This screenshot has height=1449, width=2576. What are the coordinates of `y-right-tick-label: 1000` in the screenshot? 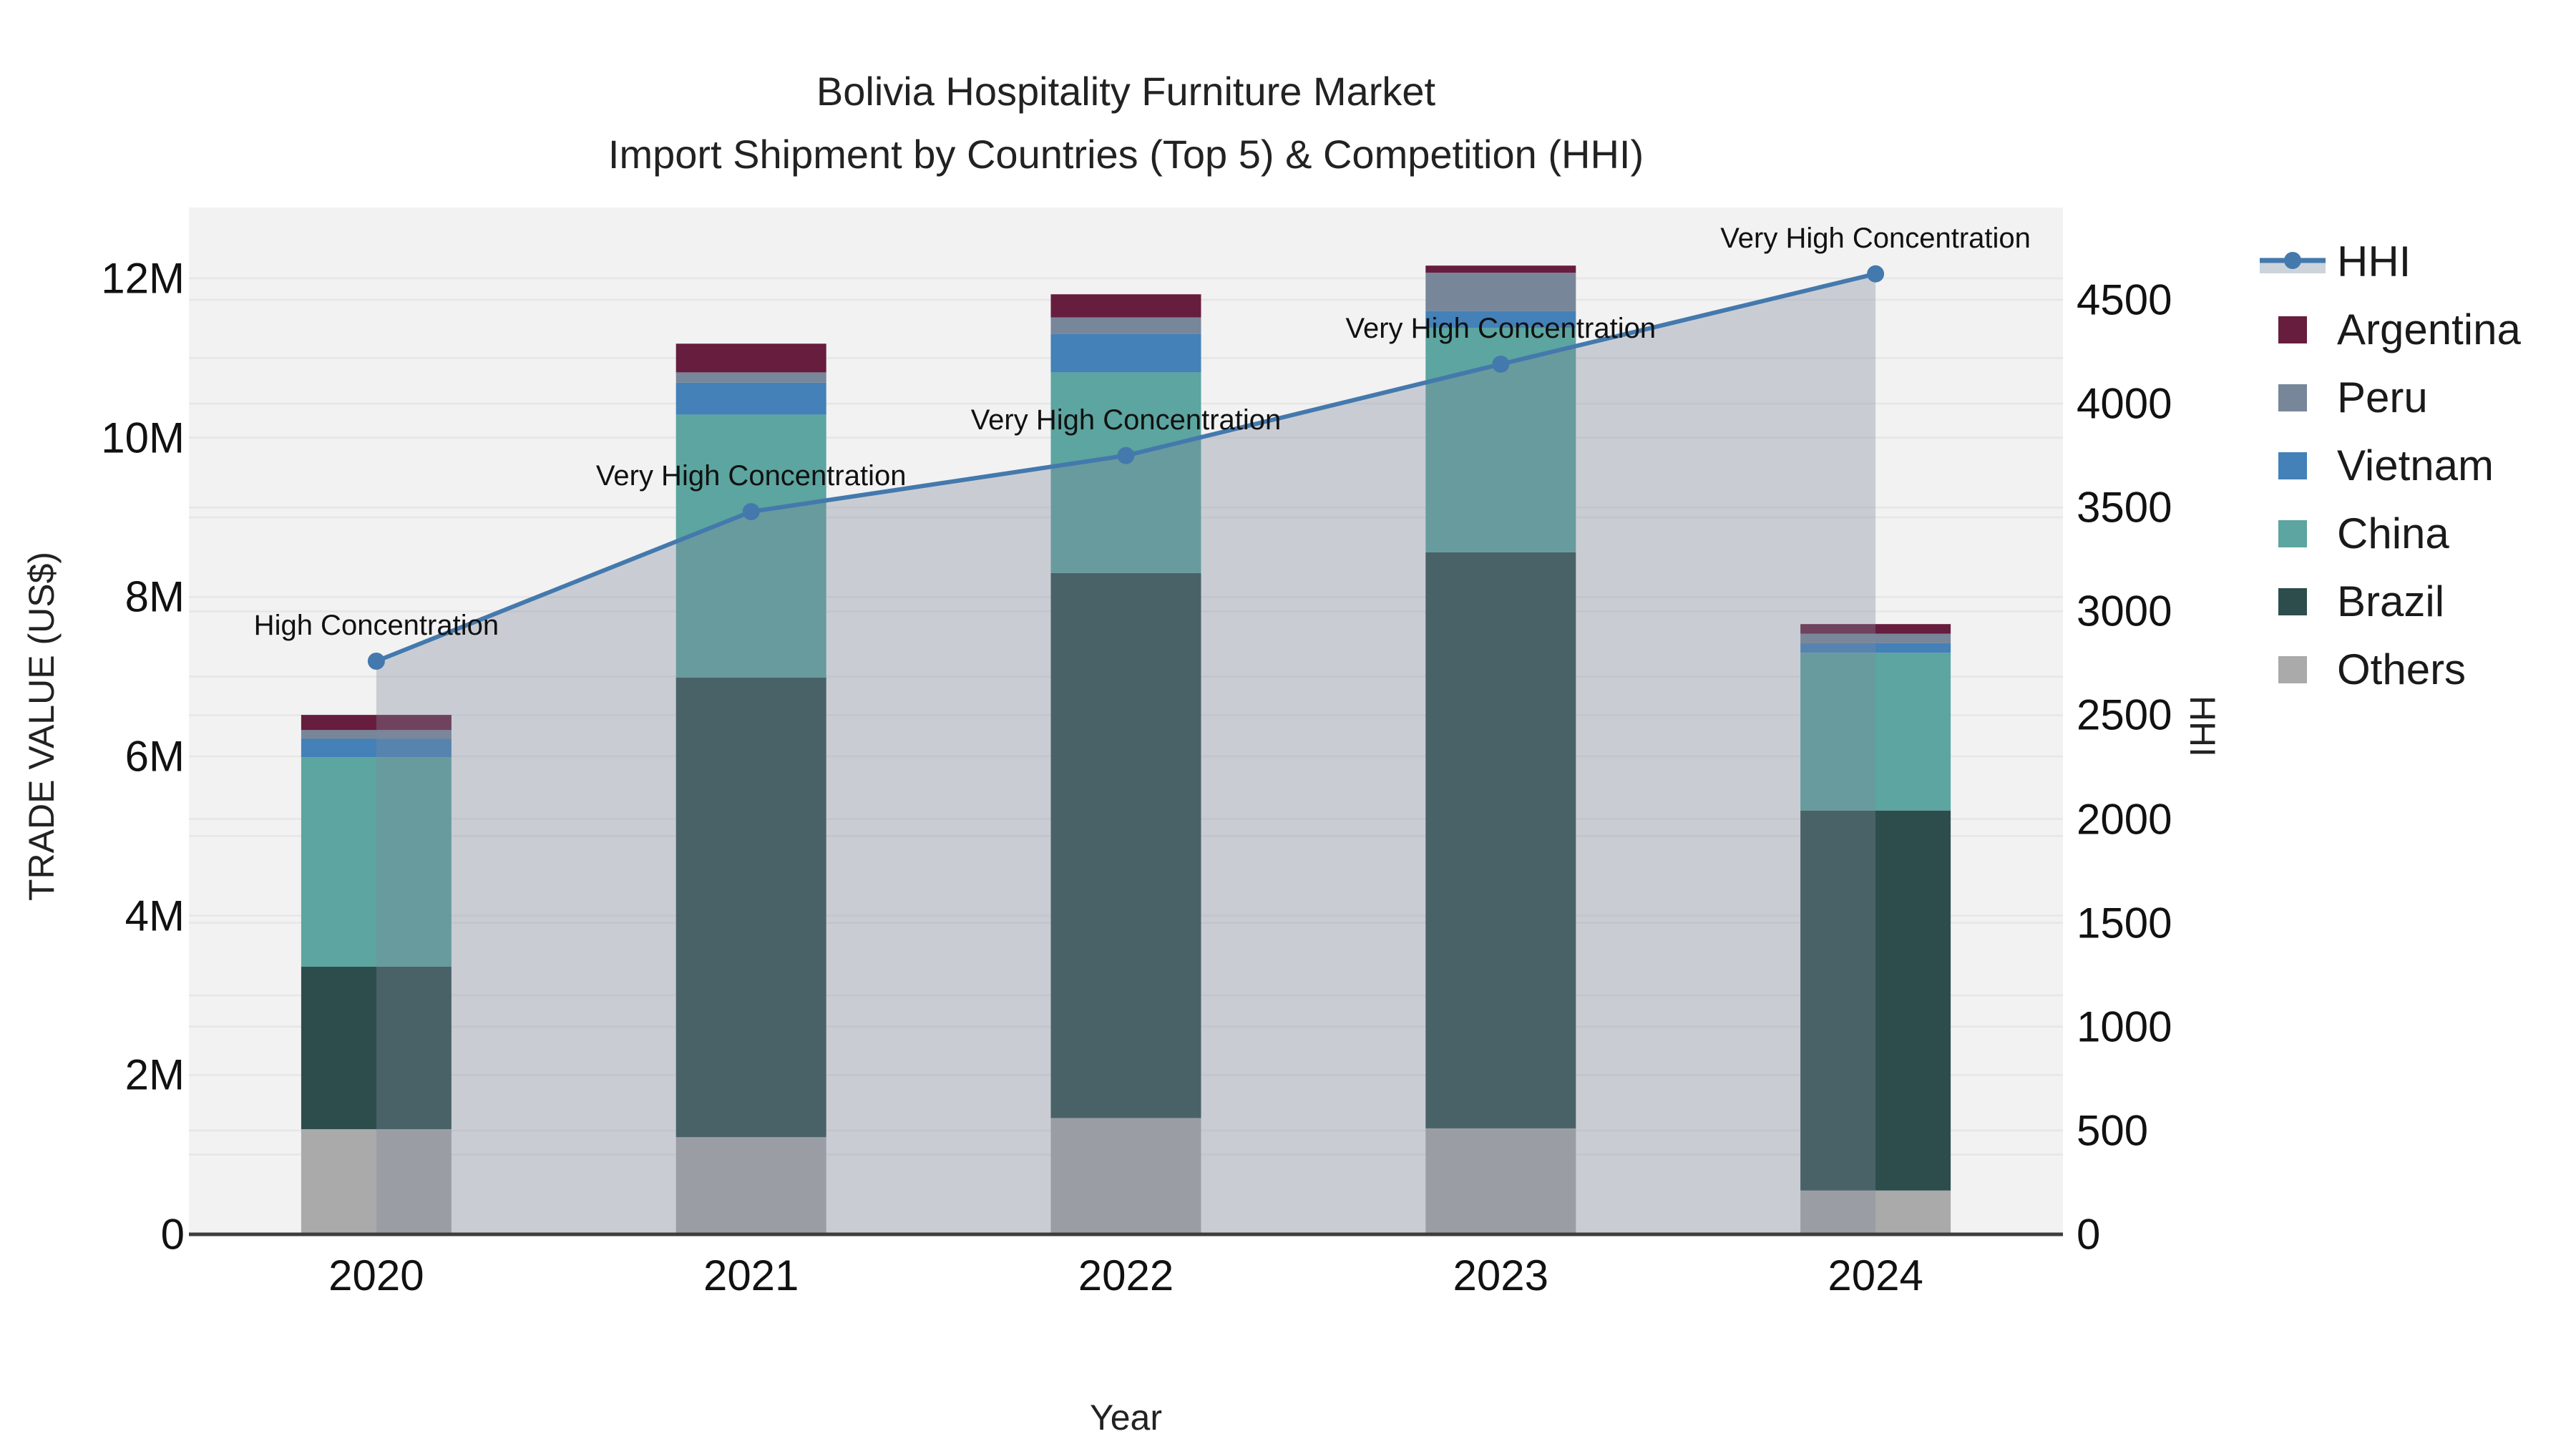 It's located at (2124, 1026).